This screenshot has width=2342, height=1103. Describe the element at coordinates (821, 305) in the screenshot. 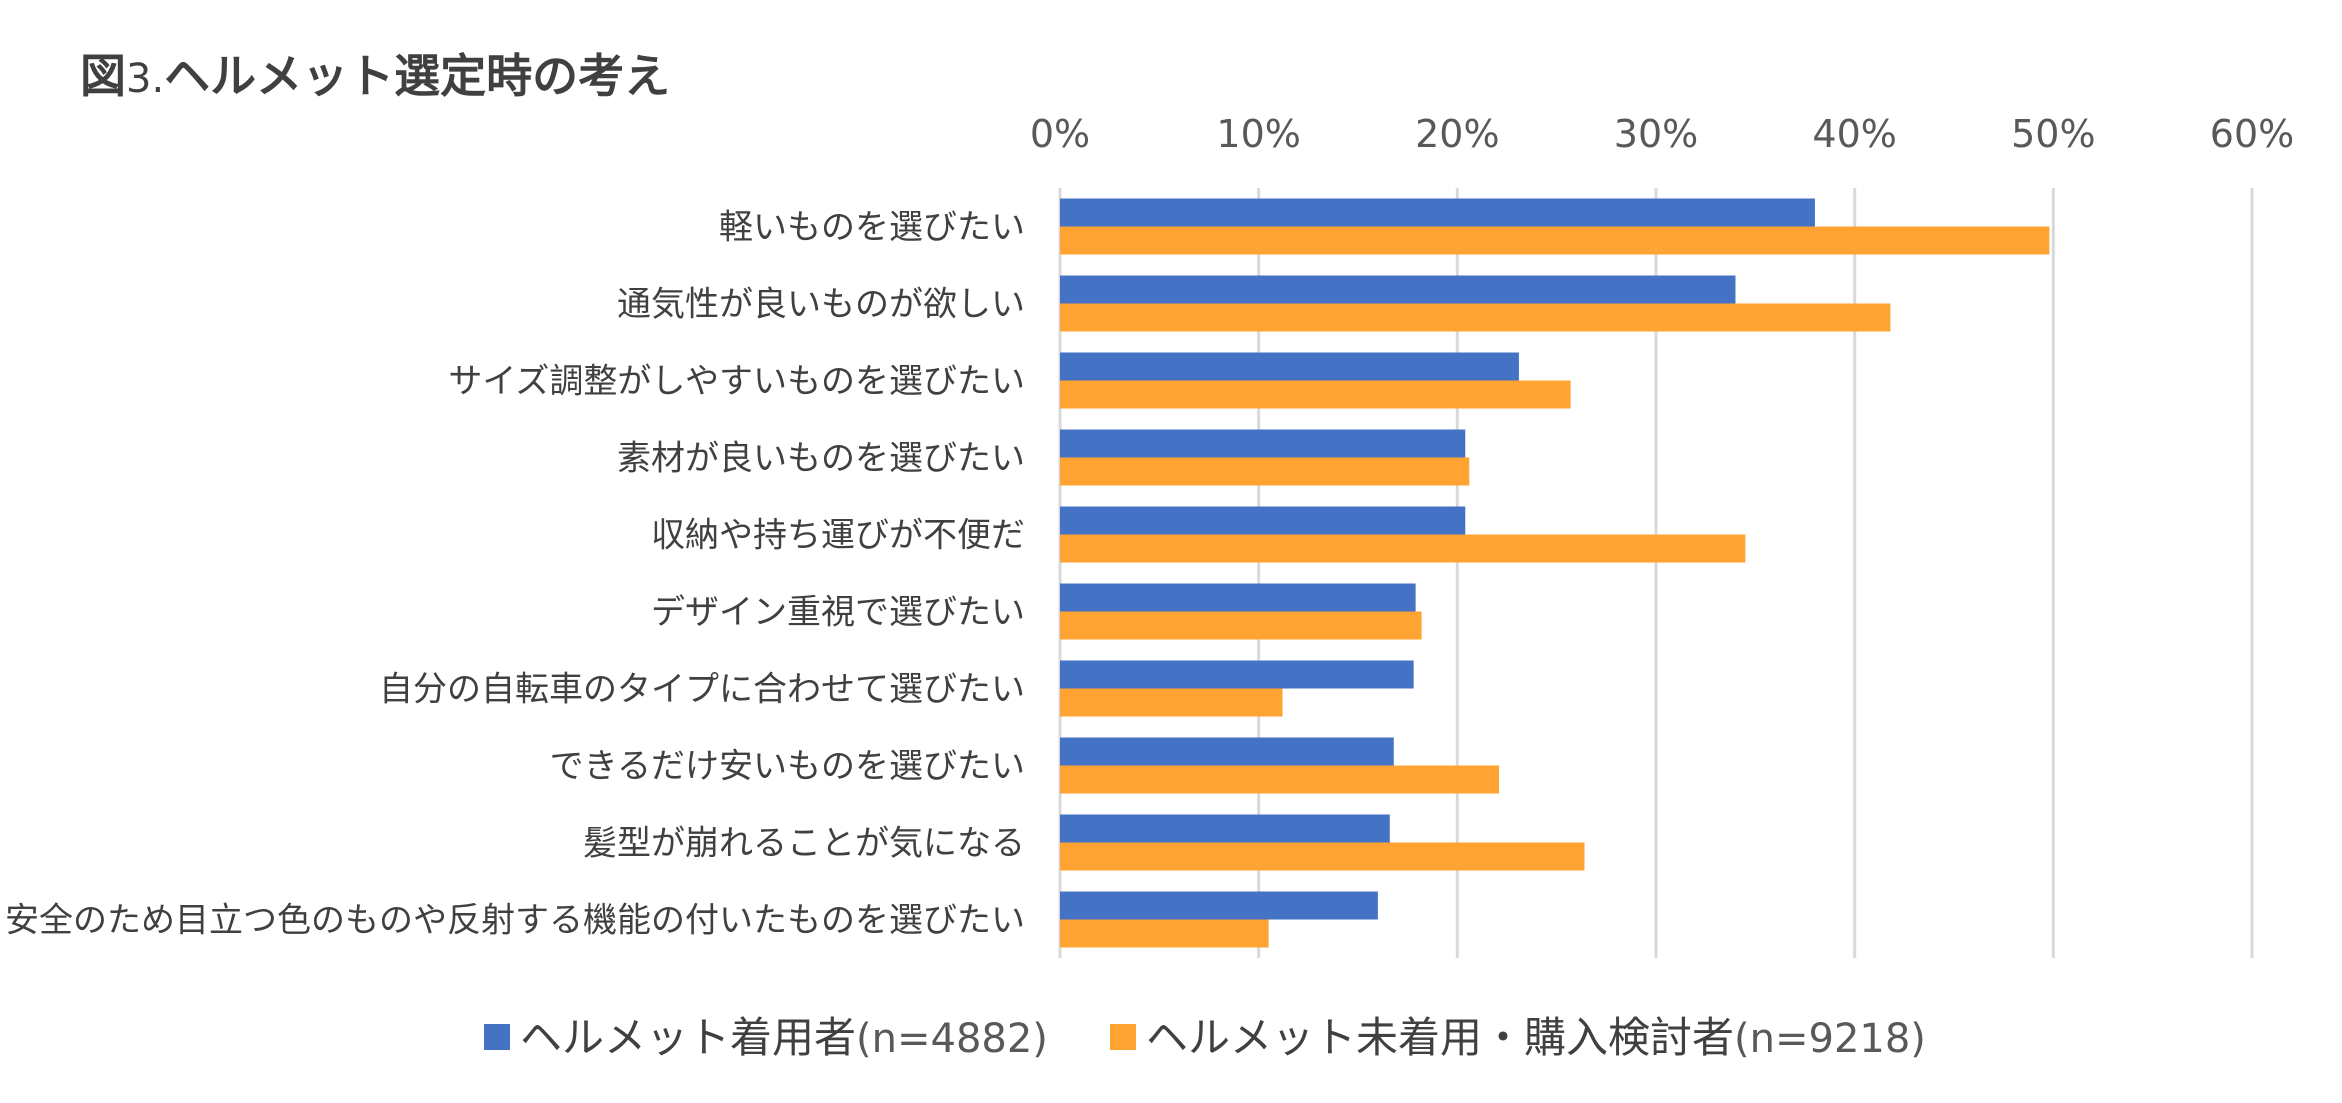

I see `category-label: 通気性が良いものが欲しい` at that location.